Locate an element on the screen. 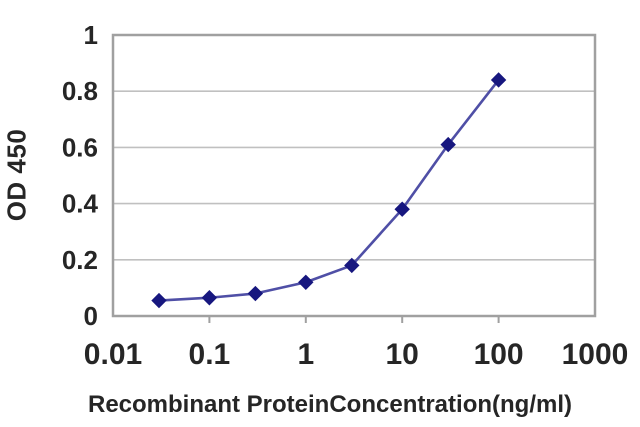 The width and height of the screenshot is (640, 427). x-tick-label: 100 is located at coordinates (499, 354).